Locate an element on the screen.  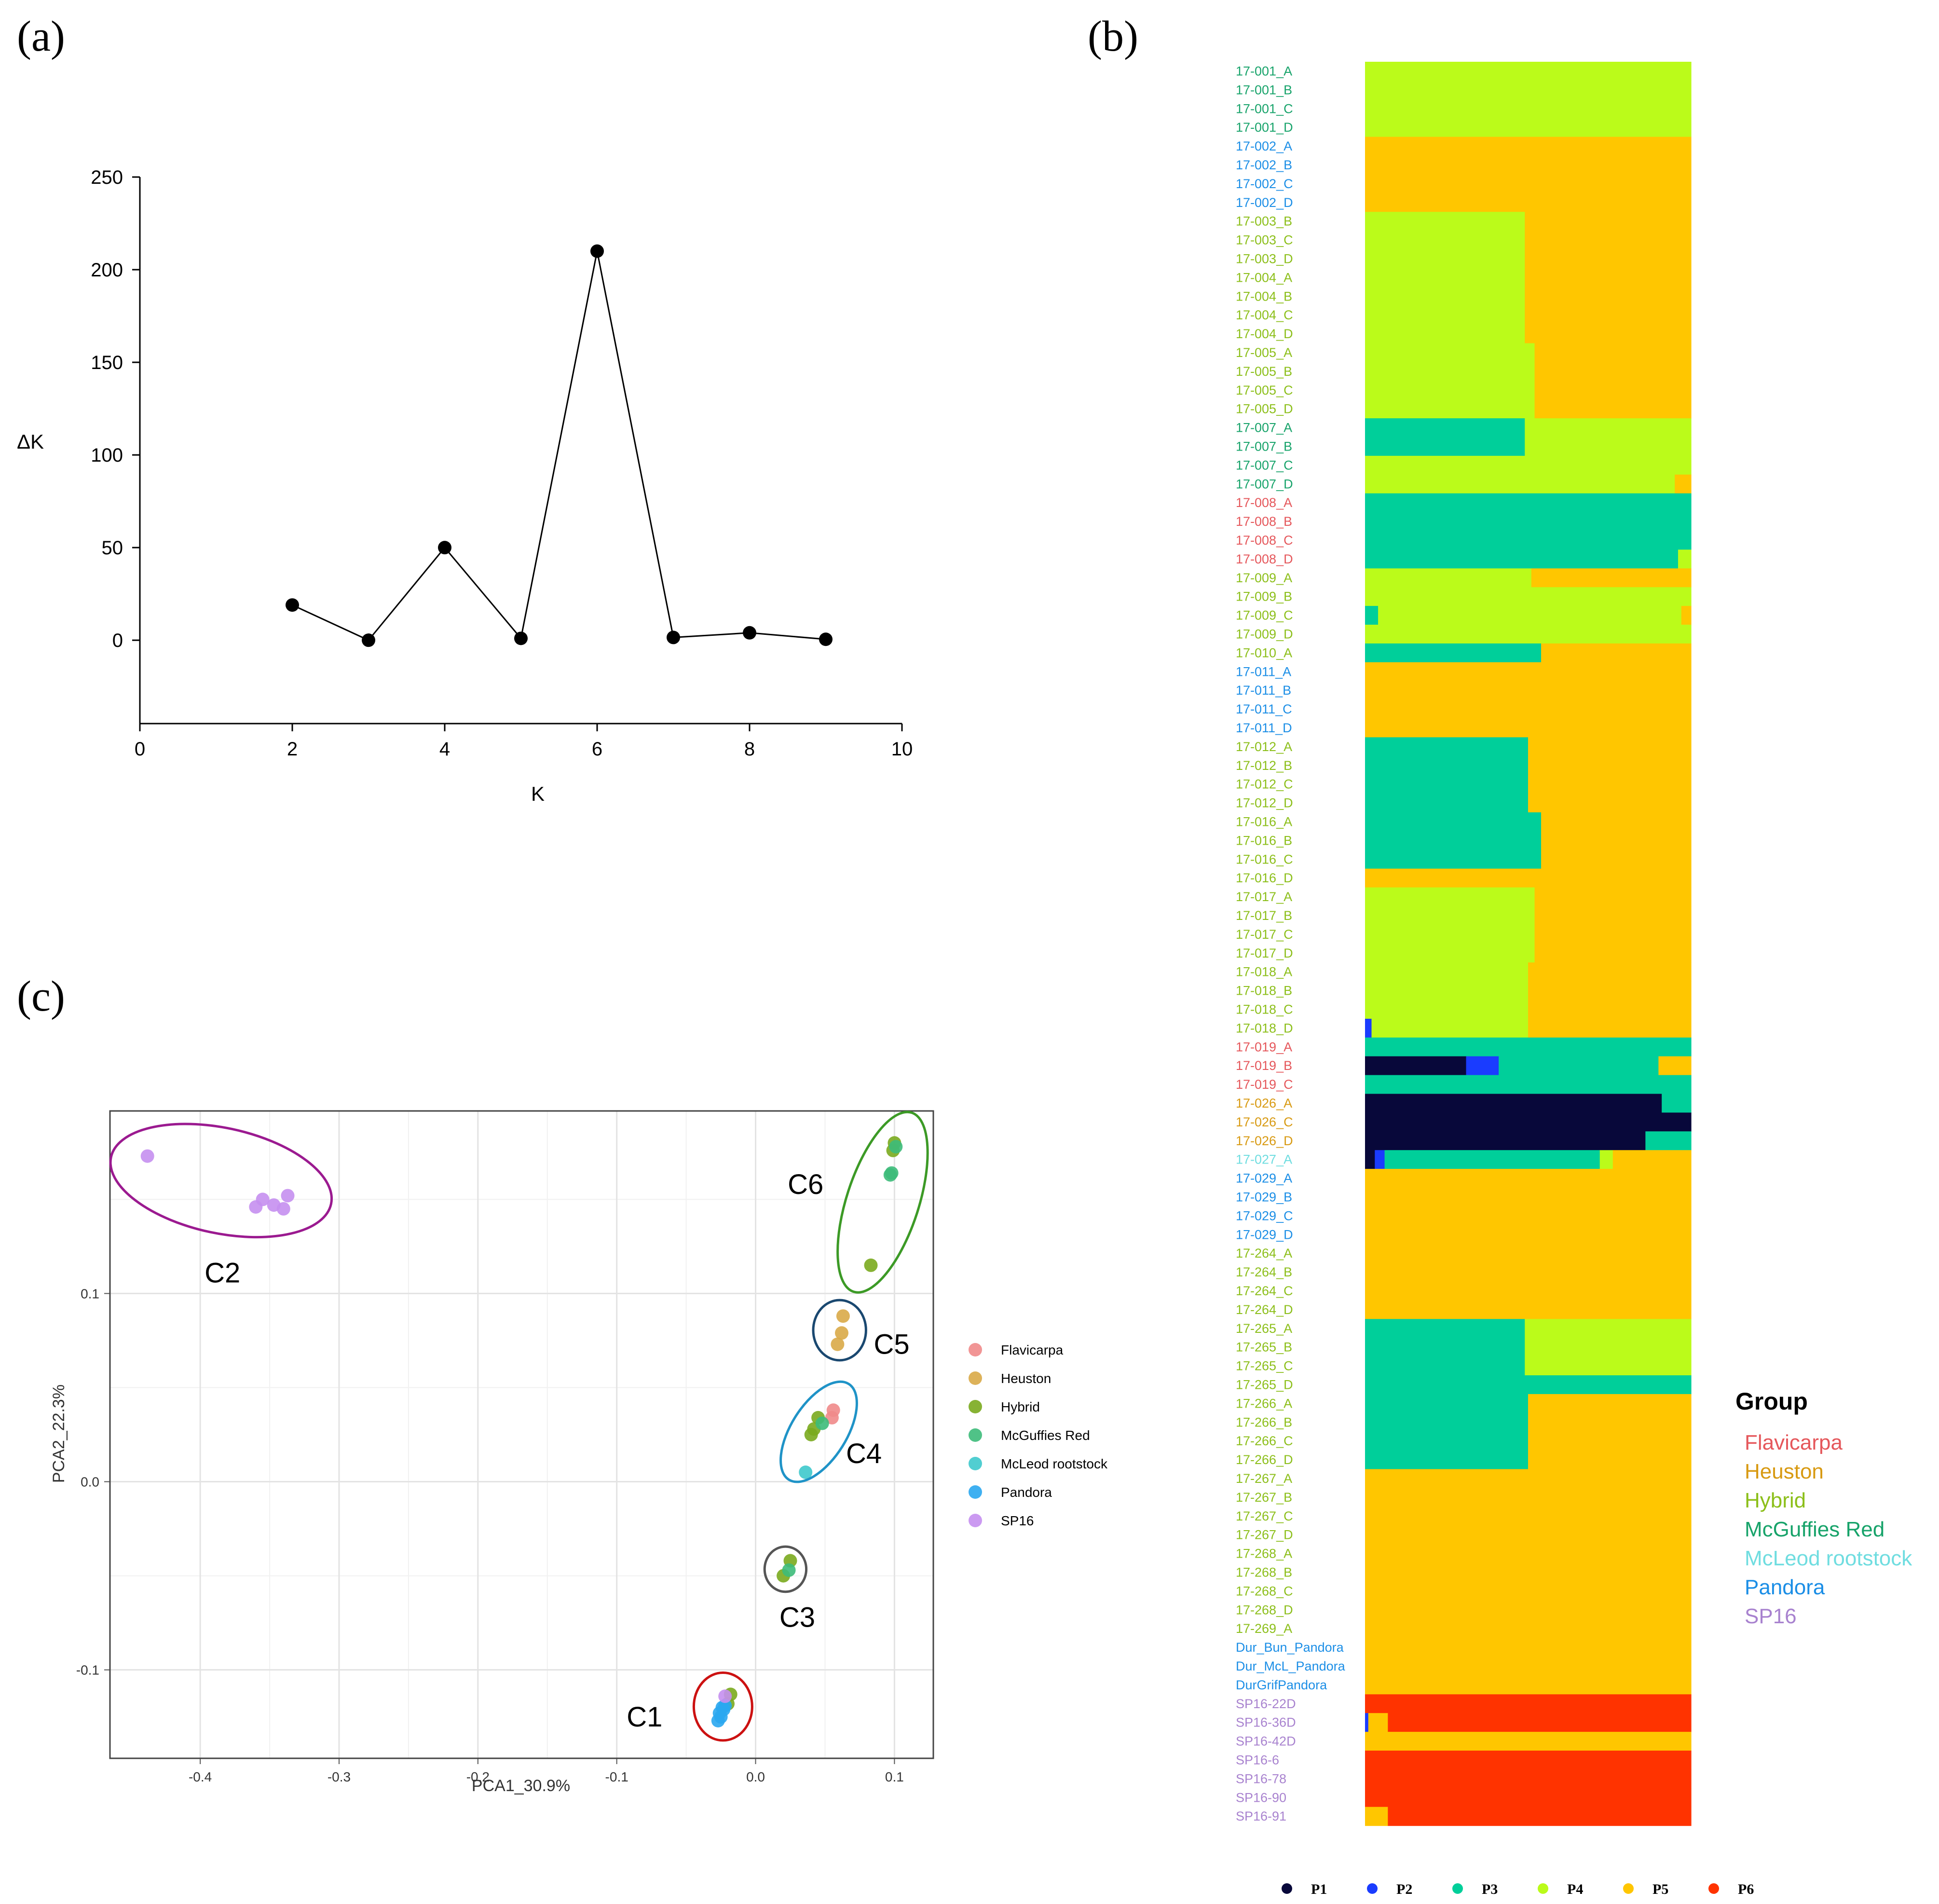
sample-label: 17-266_C is located at coordinates (1264, 1441).